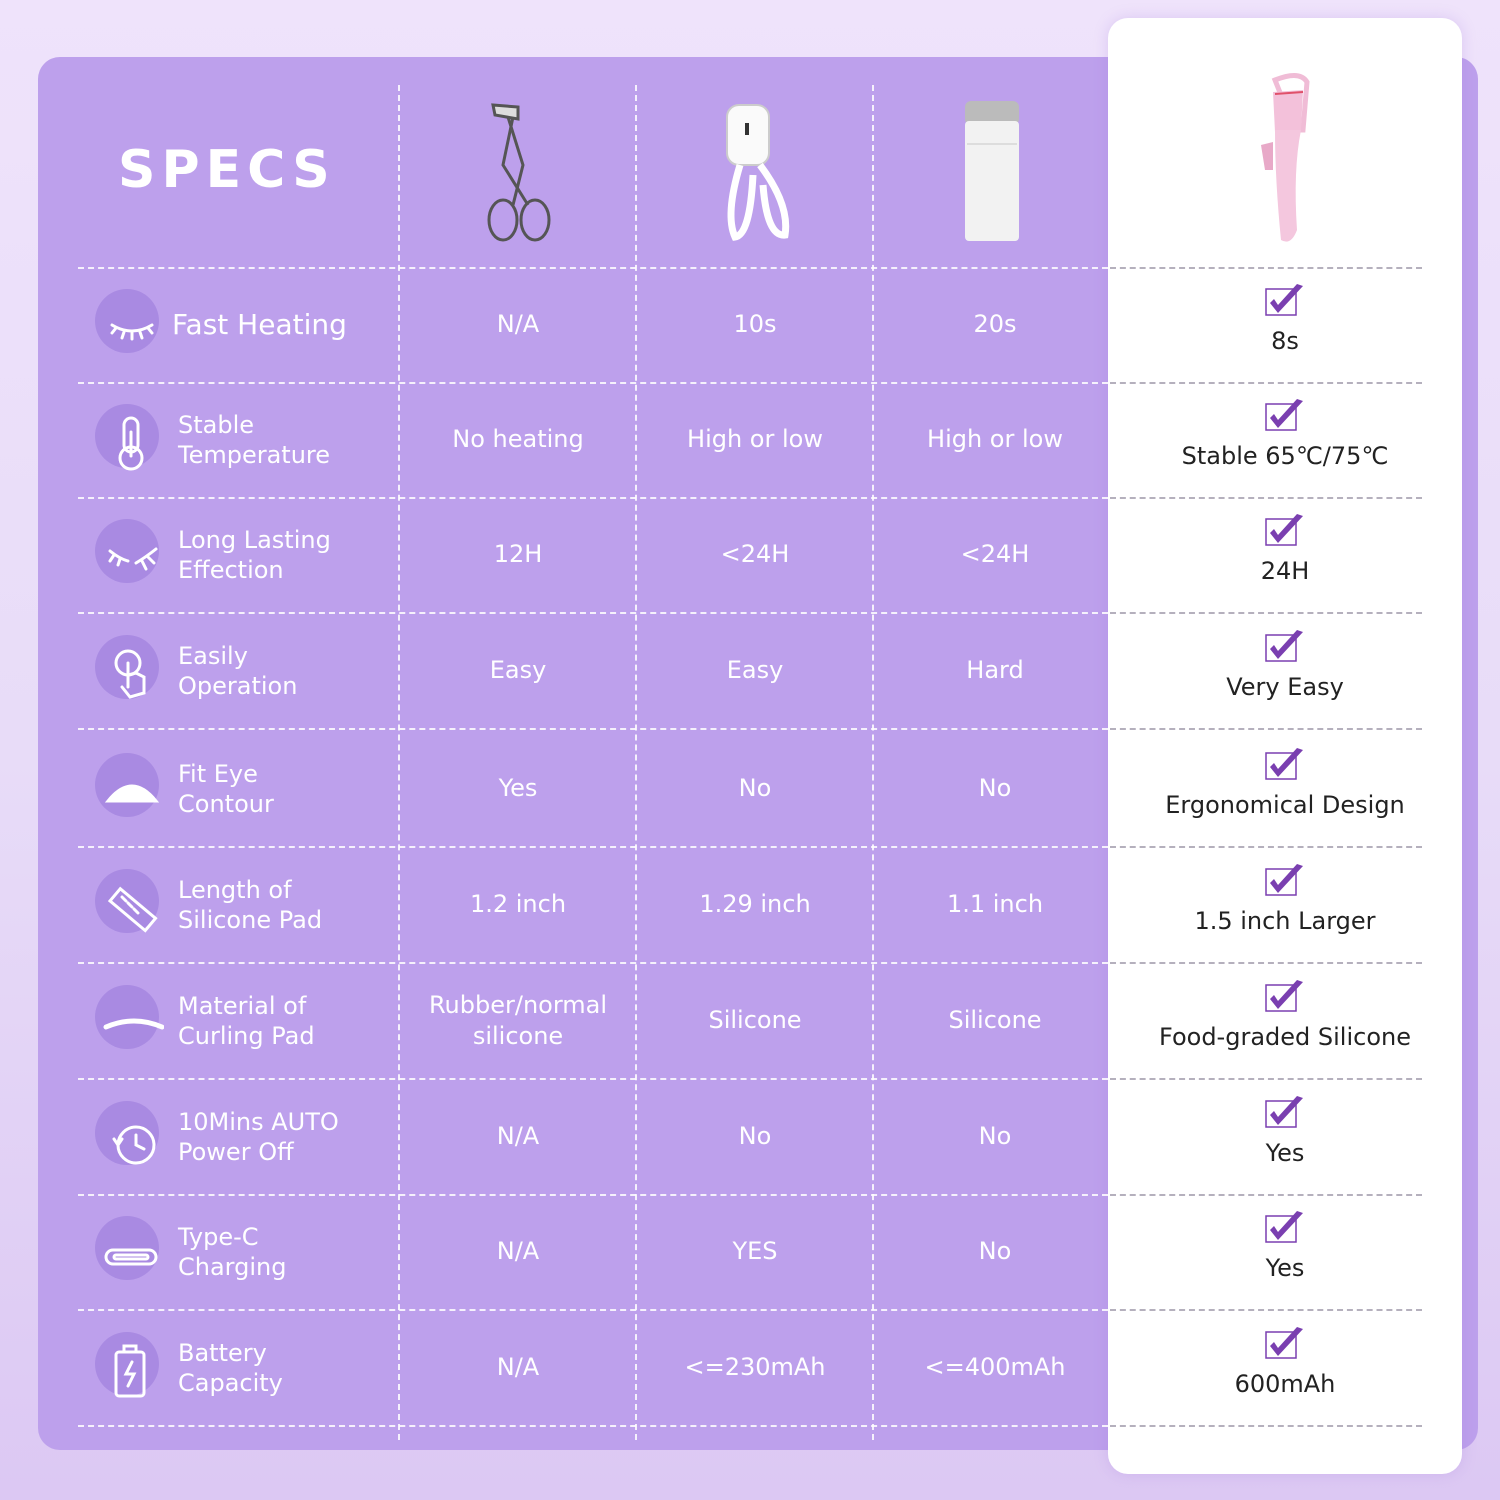 Image resolution: width=1500 pixels, height=1500 pixels. I want to click on competitor-value-line: Hard, so click(995, 670).